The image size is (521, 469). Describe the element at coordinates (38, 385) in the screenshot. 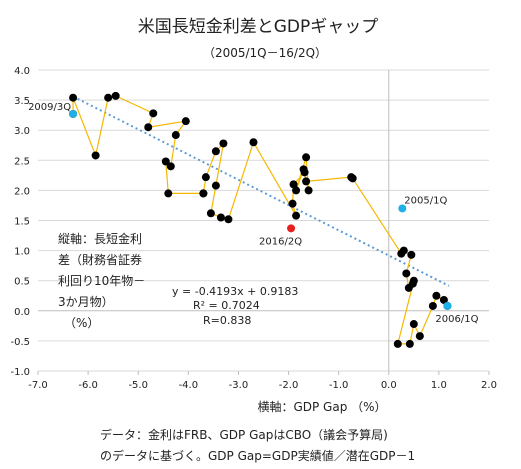

I see `x-tick-label: -7.0` at that location.